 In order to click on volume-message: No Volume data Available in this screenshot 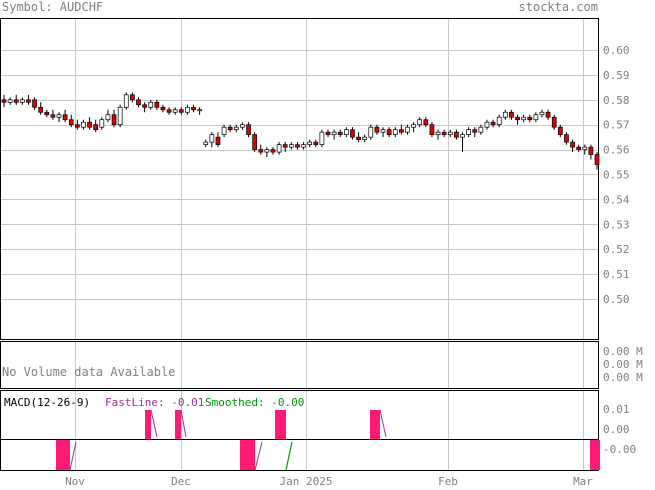, I will do `click(88, 372)`.